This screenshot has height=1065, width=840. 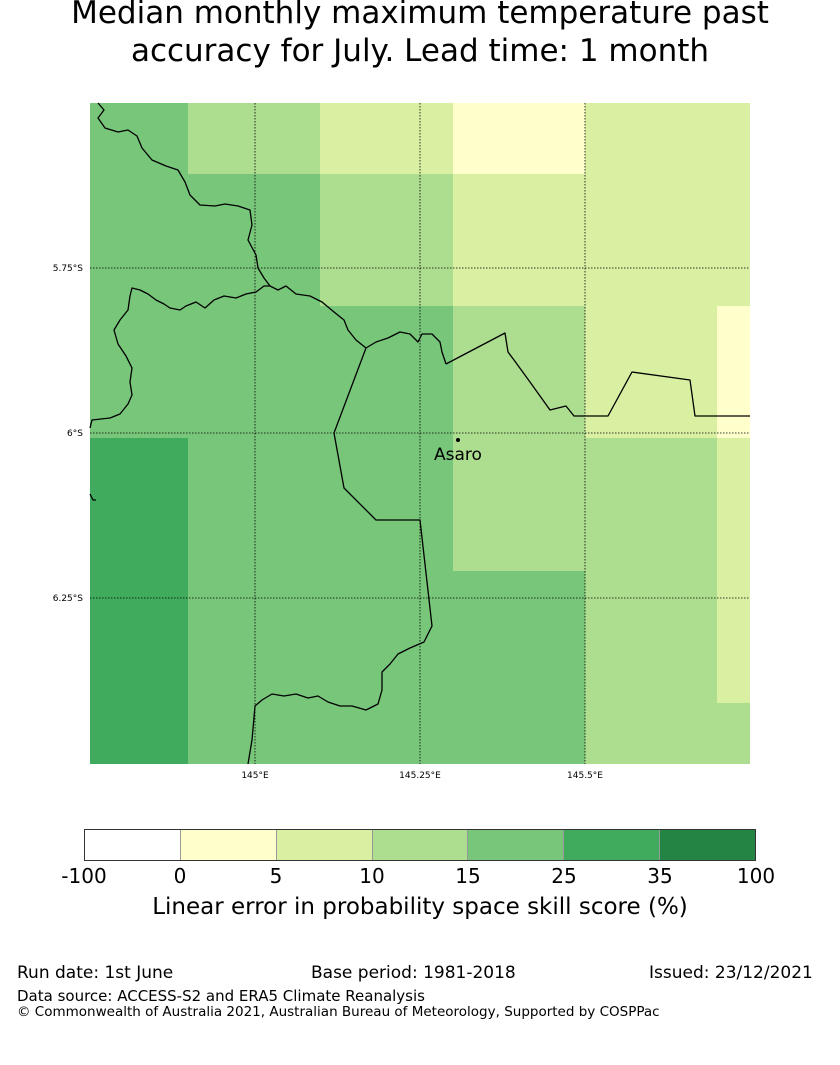 I want to click on title-line-2: accuracy for July. Lead time: 1 month, so click(x=420, y=51).